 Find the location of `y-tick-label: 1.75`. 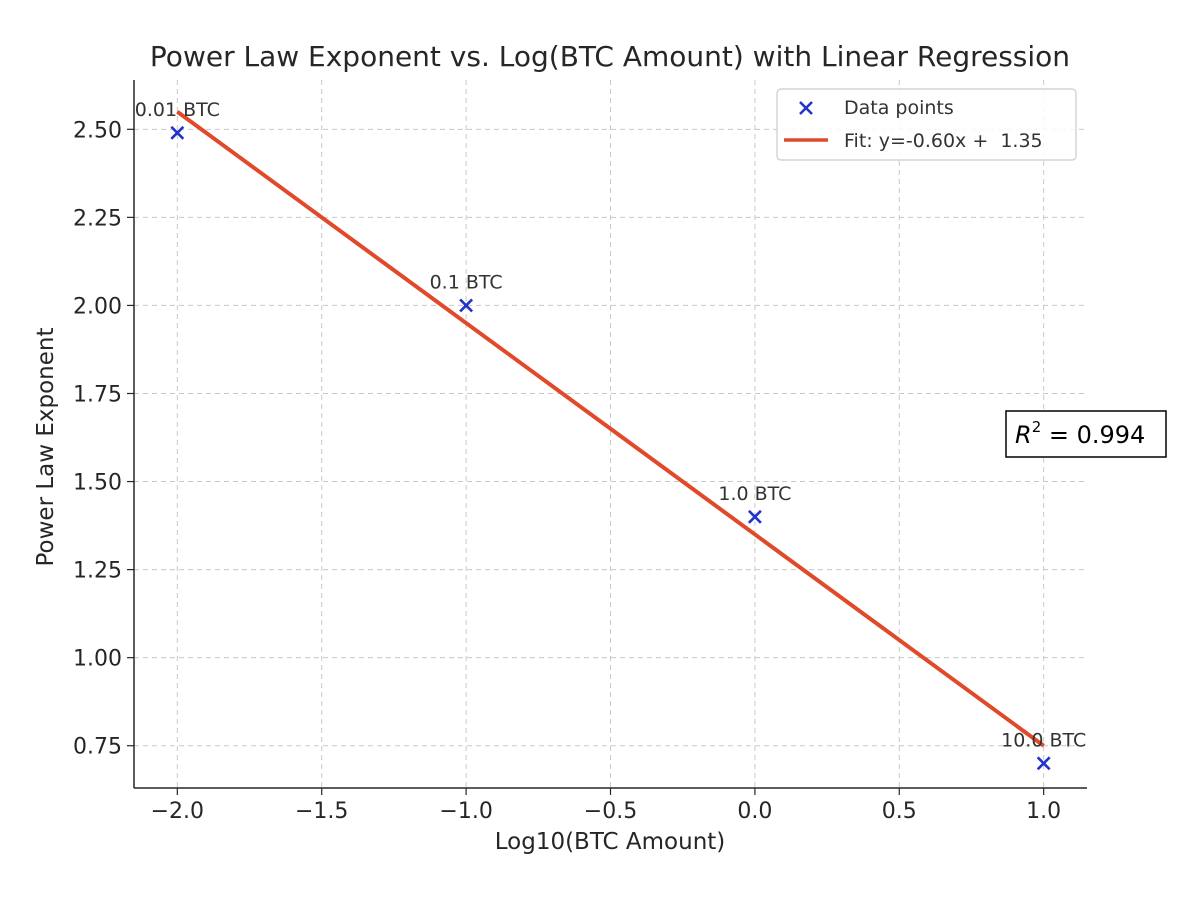

y-tick-label: 1.75 is located at coordinates (97, 394).